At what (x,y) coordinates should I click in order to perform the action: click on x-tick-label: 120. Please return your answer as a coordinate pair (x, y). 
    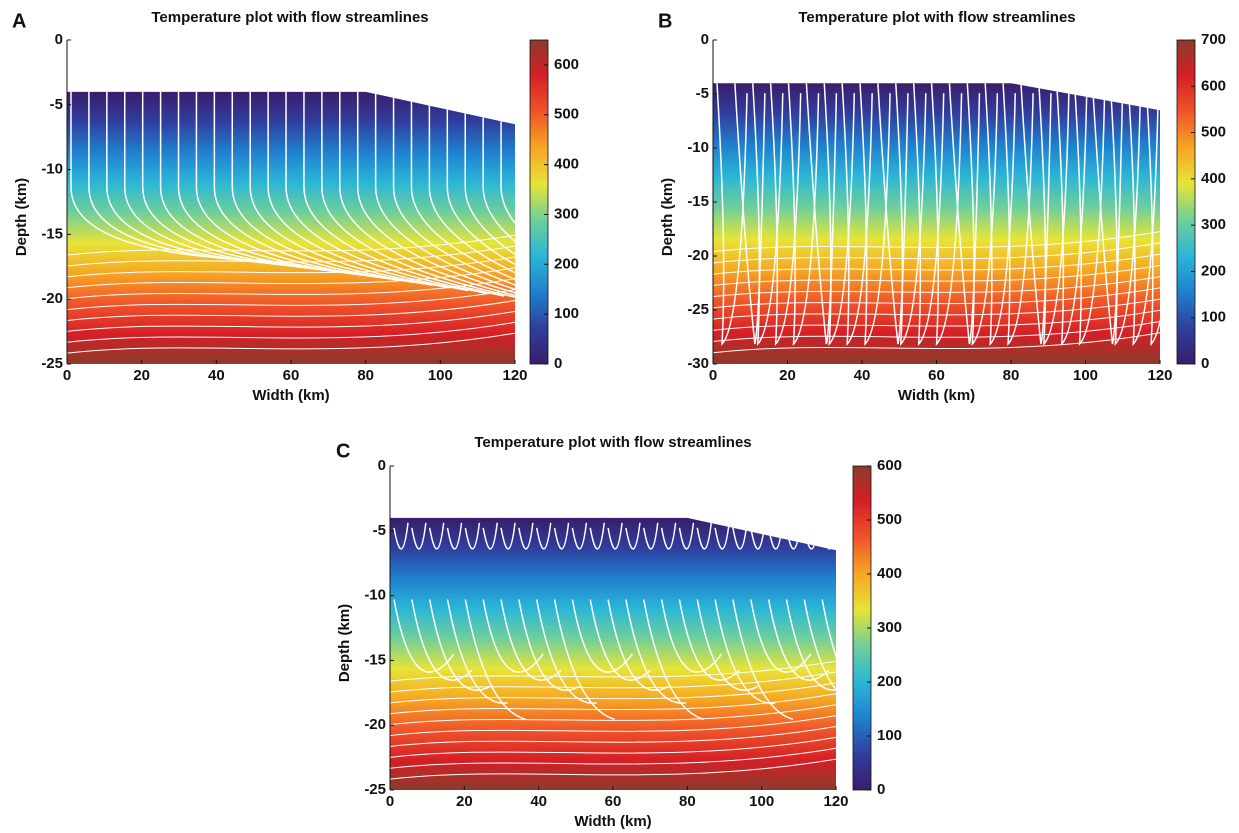
    Looking at the image, I should click on (1159, 375).